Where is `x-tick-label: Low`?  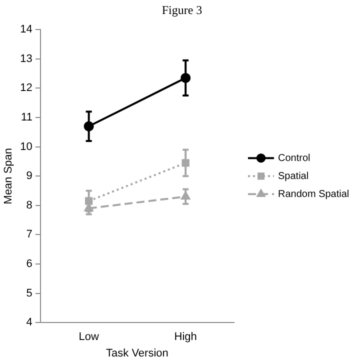
x-tick-label: Low is located at coordinates (88, 337).